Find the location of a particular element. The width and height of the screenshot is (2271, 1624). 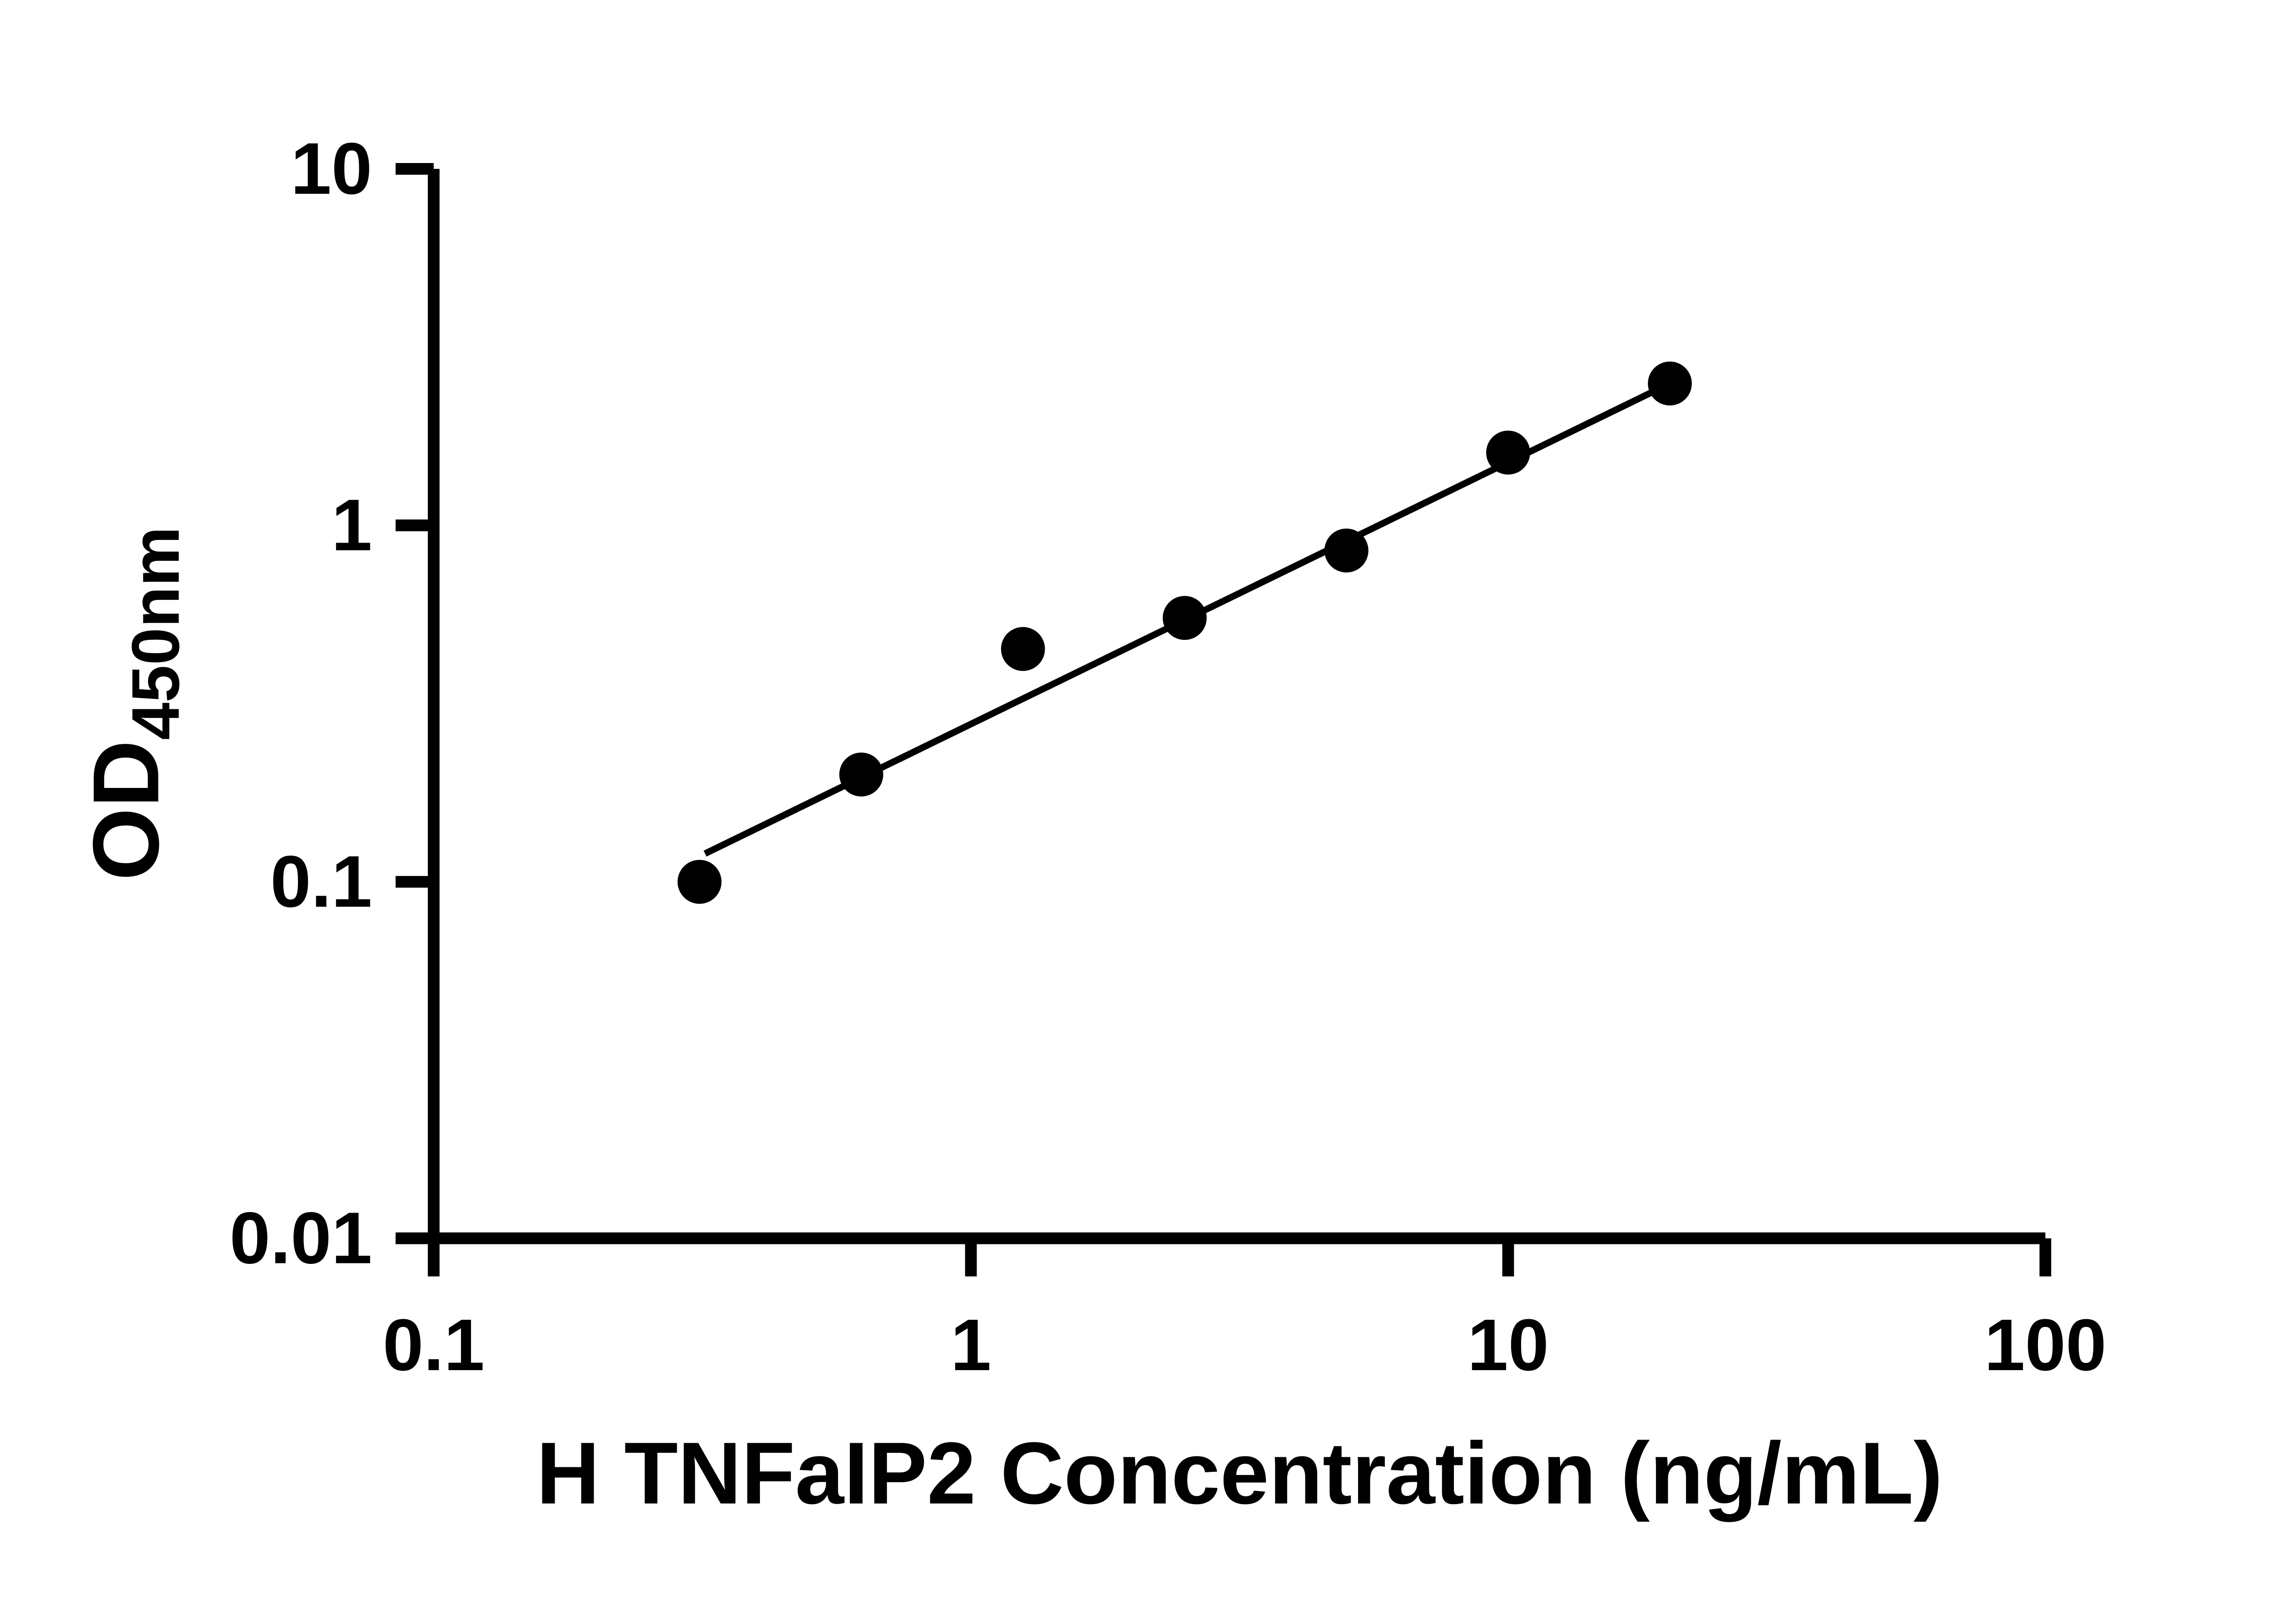

y-axis-title-main: OD is located at coordinates (125, 810).